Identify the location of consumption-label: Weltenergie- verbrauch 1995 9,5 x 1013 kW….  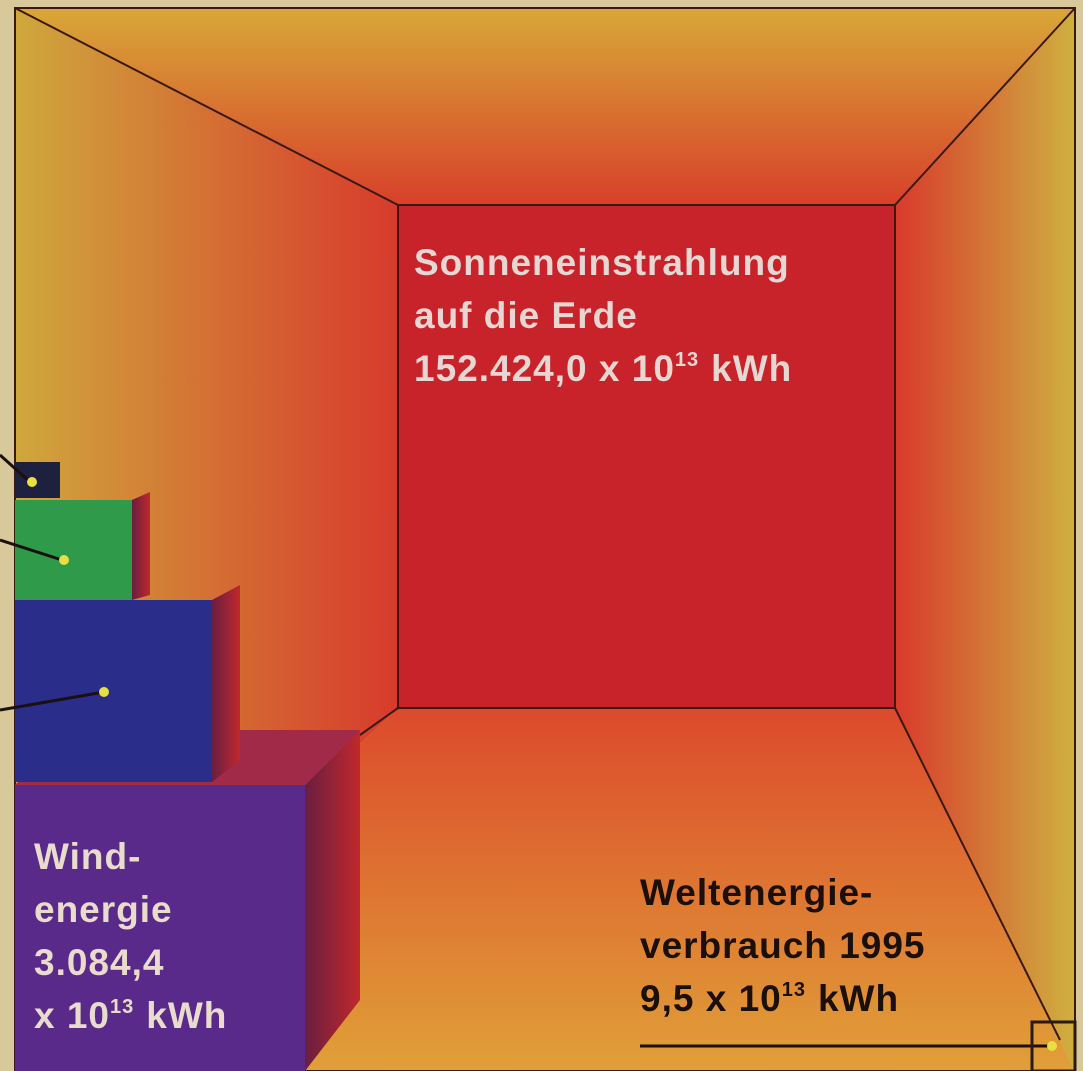
(783, 945).